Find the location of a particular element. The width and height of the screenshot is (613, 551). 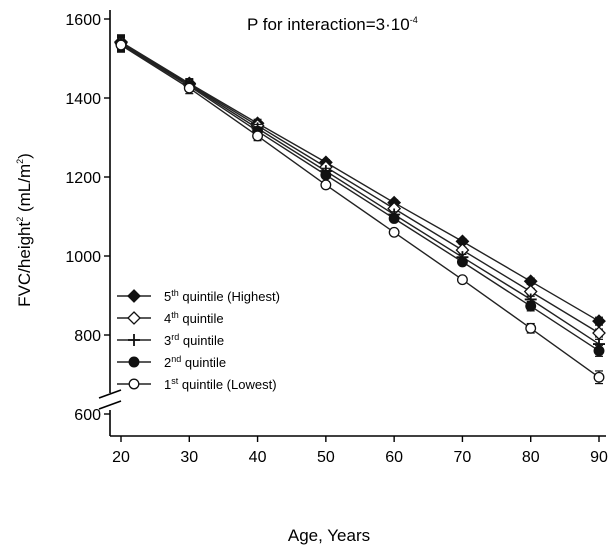

legend-label: 2nd quintile is located at coordinates (195, 362).